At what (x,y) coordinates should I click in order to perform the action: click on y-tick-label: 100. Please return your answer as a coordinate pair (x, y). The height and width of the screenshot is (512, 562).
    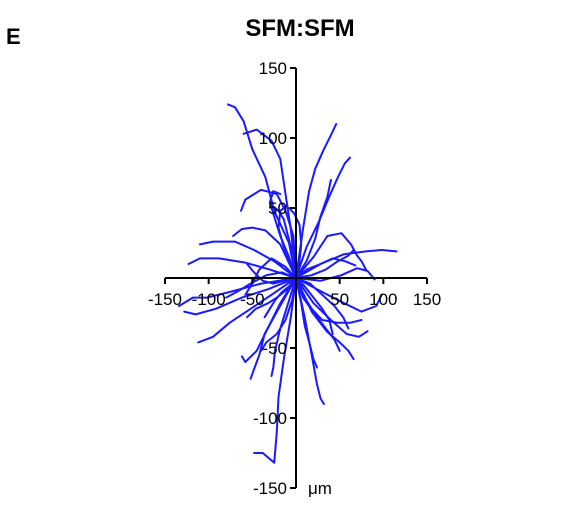
    Looking at the image, I should click on (273, 138).